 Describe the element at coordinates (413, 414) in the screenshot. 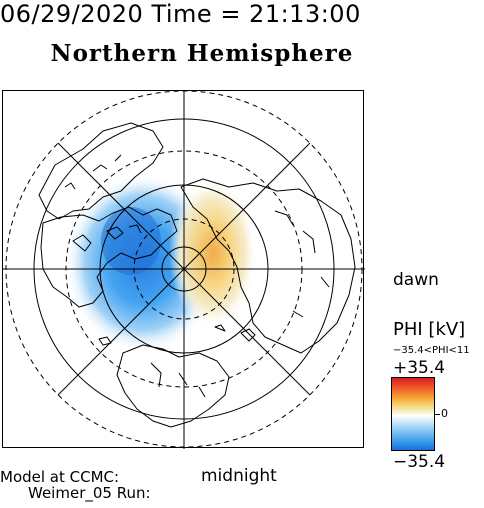

I see `colorbar` at that location.